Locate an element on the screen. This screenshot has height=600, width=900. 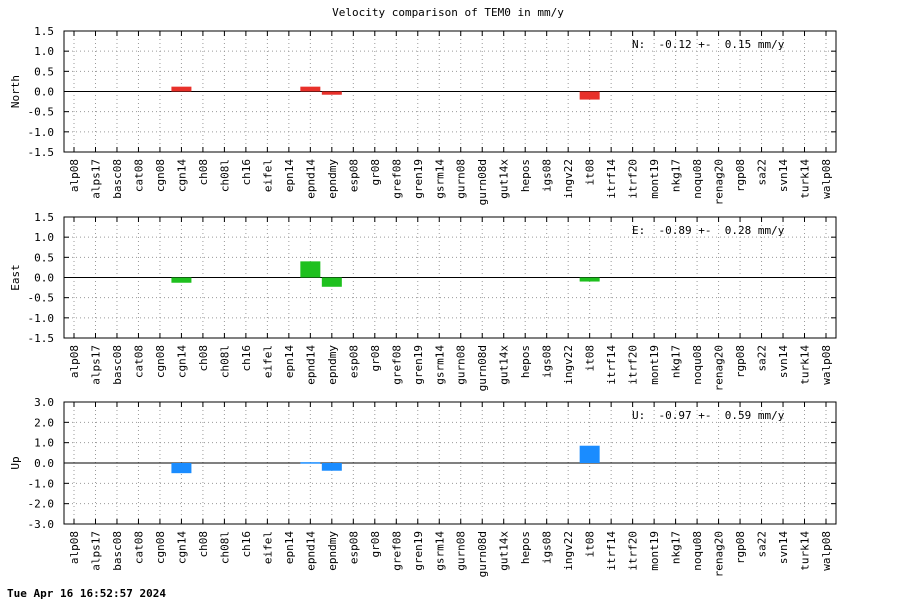
bar-up-epndmy is located at coordinates (331, 467).